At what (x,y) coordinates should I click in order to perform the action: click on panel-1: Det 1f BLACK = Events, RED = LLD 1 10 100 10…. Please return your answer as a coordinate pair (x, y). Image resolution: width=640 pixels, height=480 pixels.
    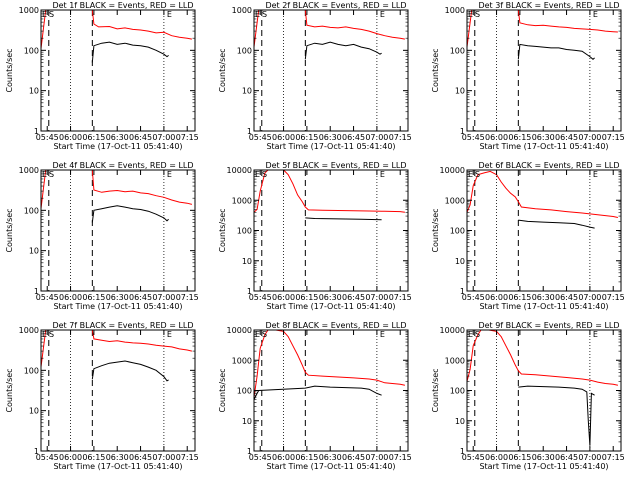
    Looking at the image, I should click on (102, 76).